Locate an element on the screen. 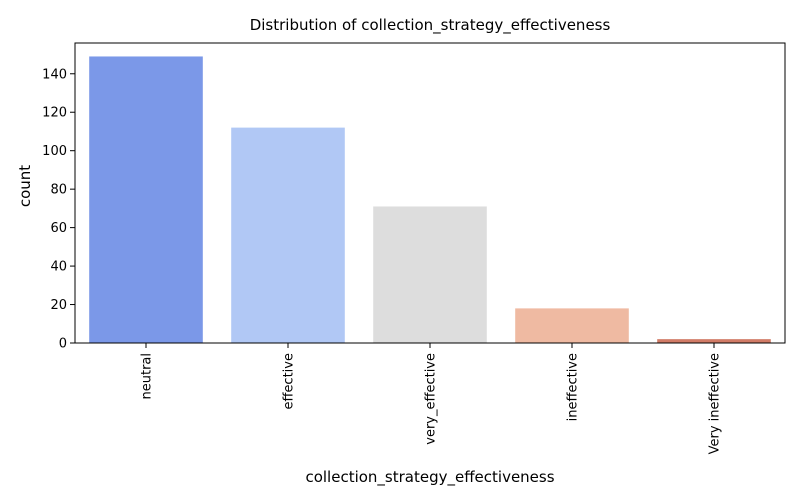  y-tick-label: 40 is located at coordinates (58, 267).